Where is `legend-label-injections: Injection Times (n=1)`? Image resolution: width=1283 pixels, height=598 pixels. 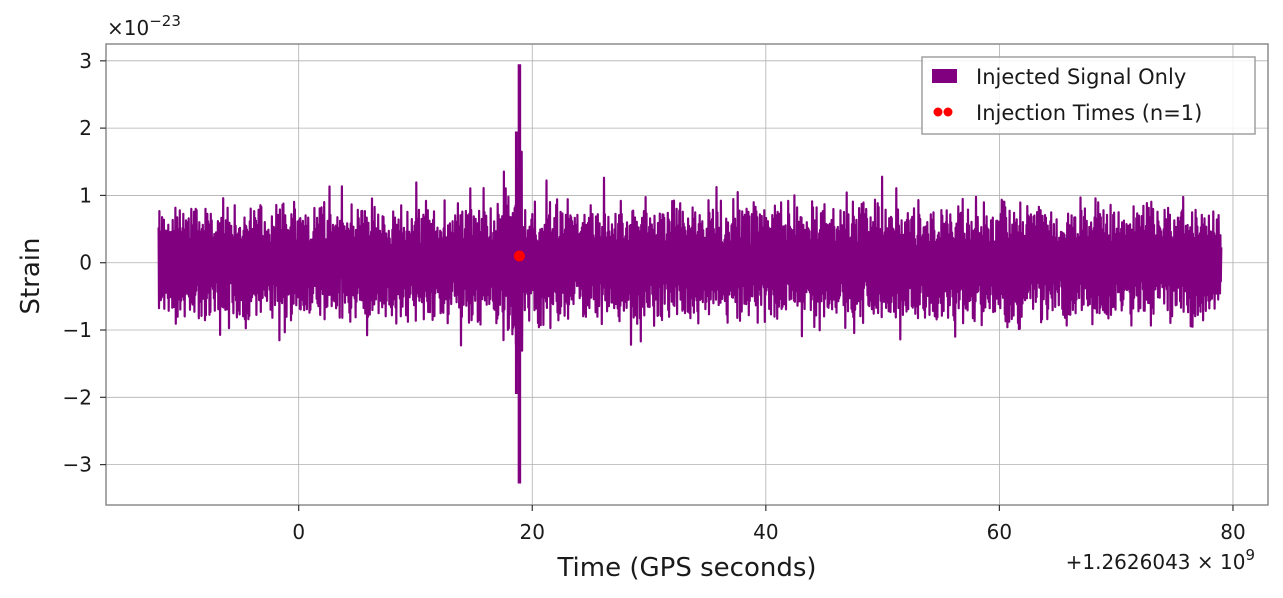
legend-label-injections: Injection Times (n=1) is located at coordinates (1089, 113).